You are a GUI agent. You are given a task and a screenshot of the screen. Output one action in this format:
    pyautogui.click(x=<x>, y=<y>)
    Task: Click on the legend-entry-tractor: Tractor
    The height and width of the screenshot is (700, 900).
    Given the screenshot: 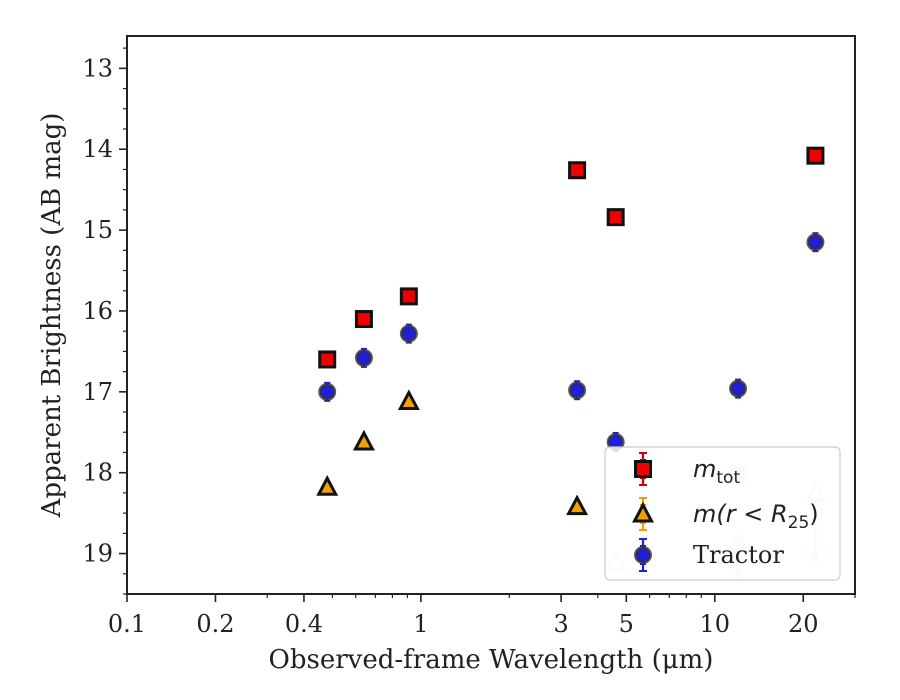 What is the action you would take?
    pyautogui.click(x=709, y=555)
    